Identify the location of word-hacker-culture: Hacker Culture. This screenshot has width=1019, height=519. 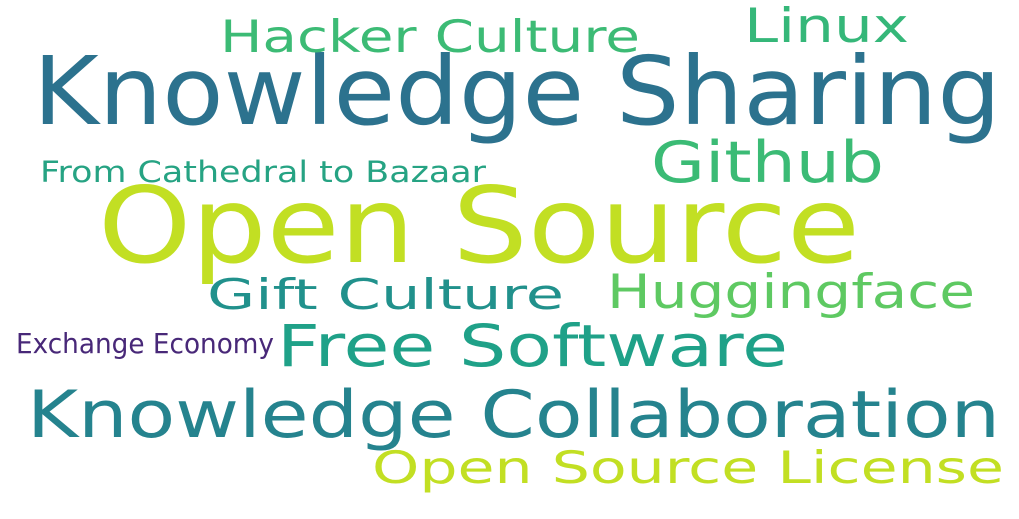
(430, 38).